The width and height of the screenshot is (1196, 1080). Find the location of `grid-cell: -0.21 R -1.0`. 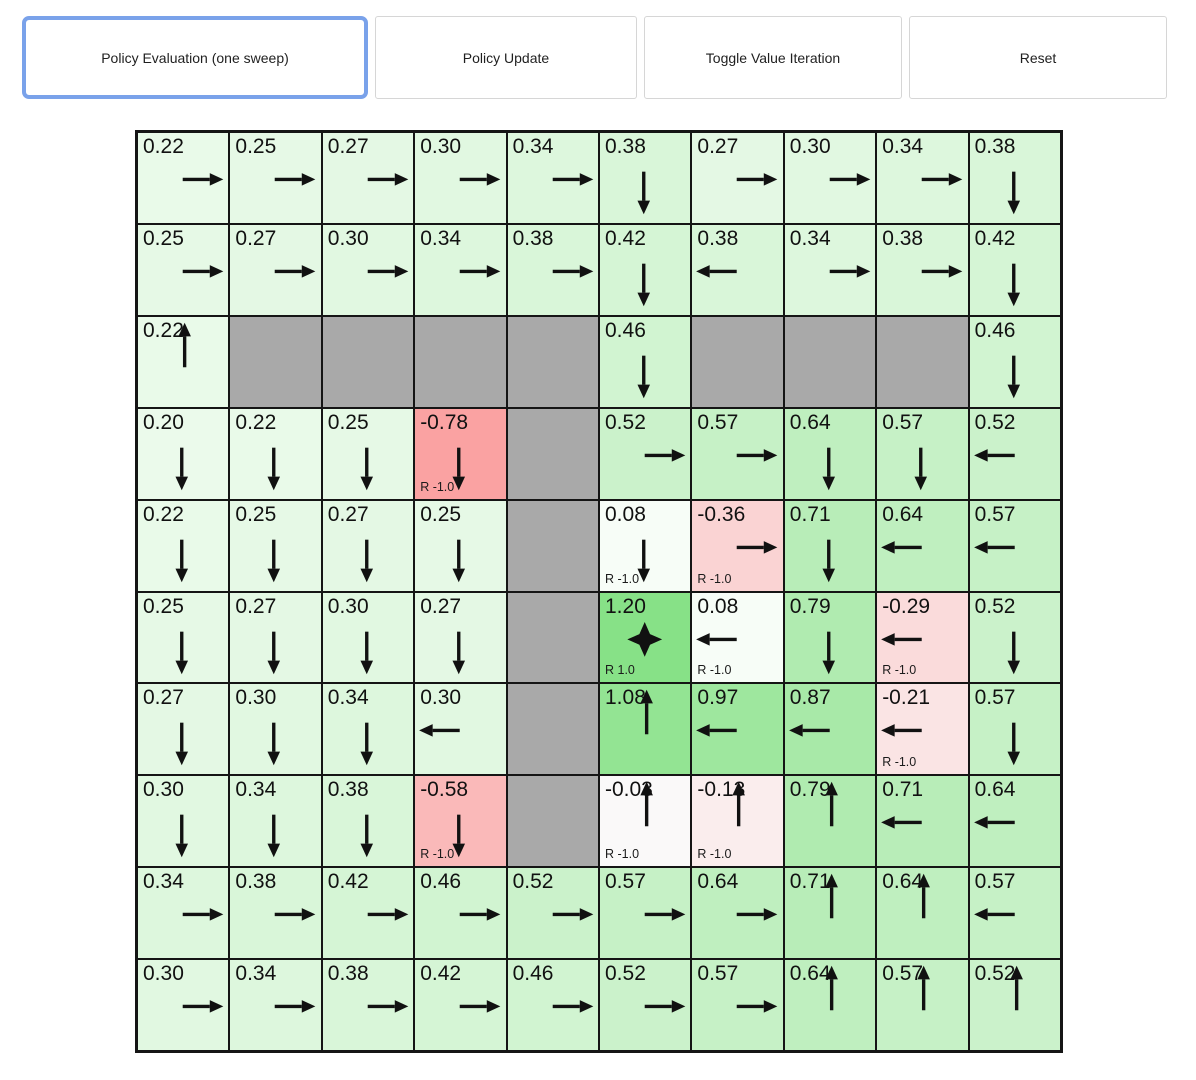

grid-cell: -0.21 R -1.0 is located at coordinates (922, 729).